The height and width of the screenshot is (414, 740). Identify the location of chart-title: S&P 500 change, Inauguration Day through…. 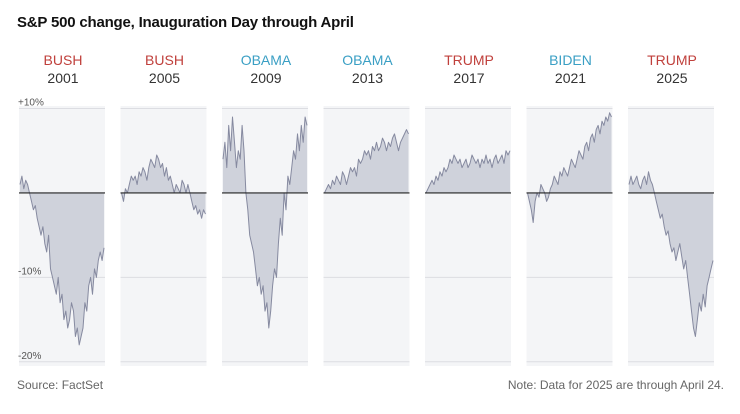
(185, 22).